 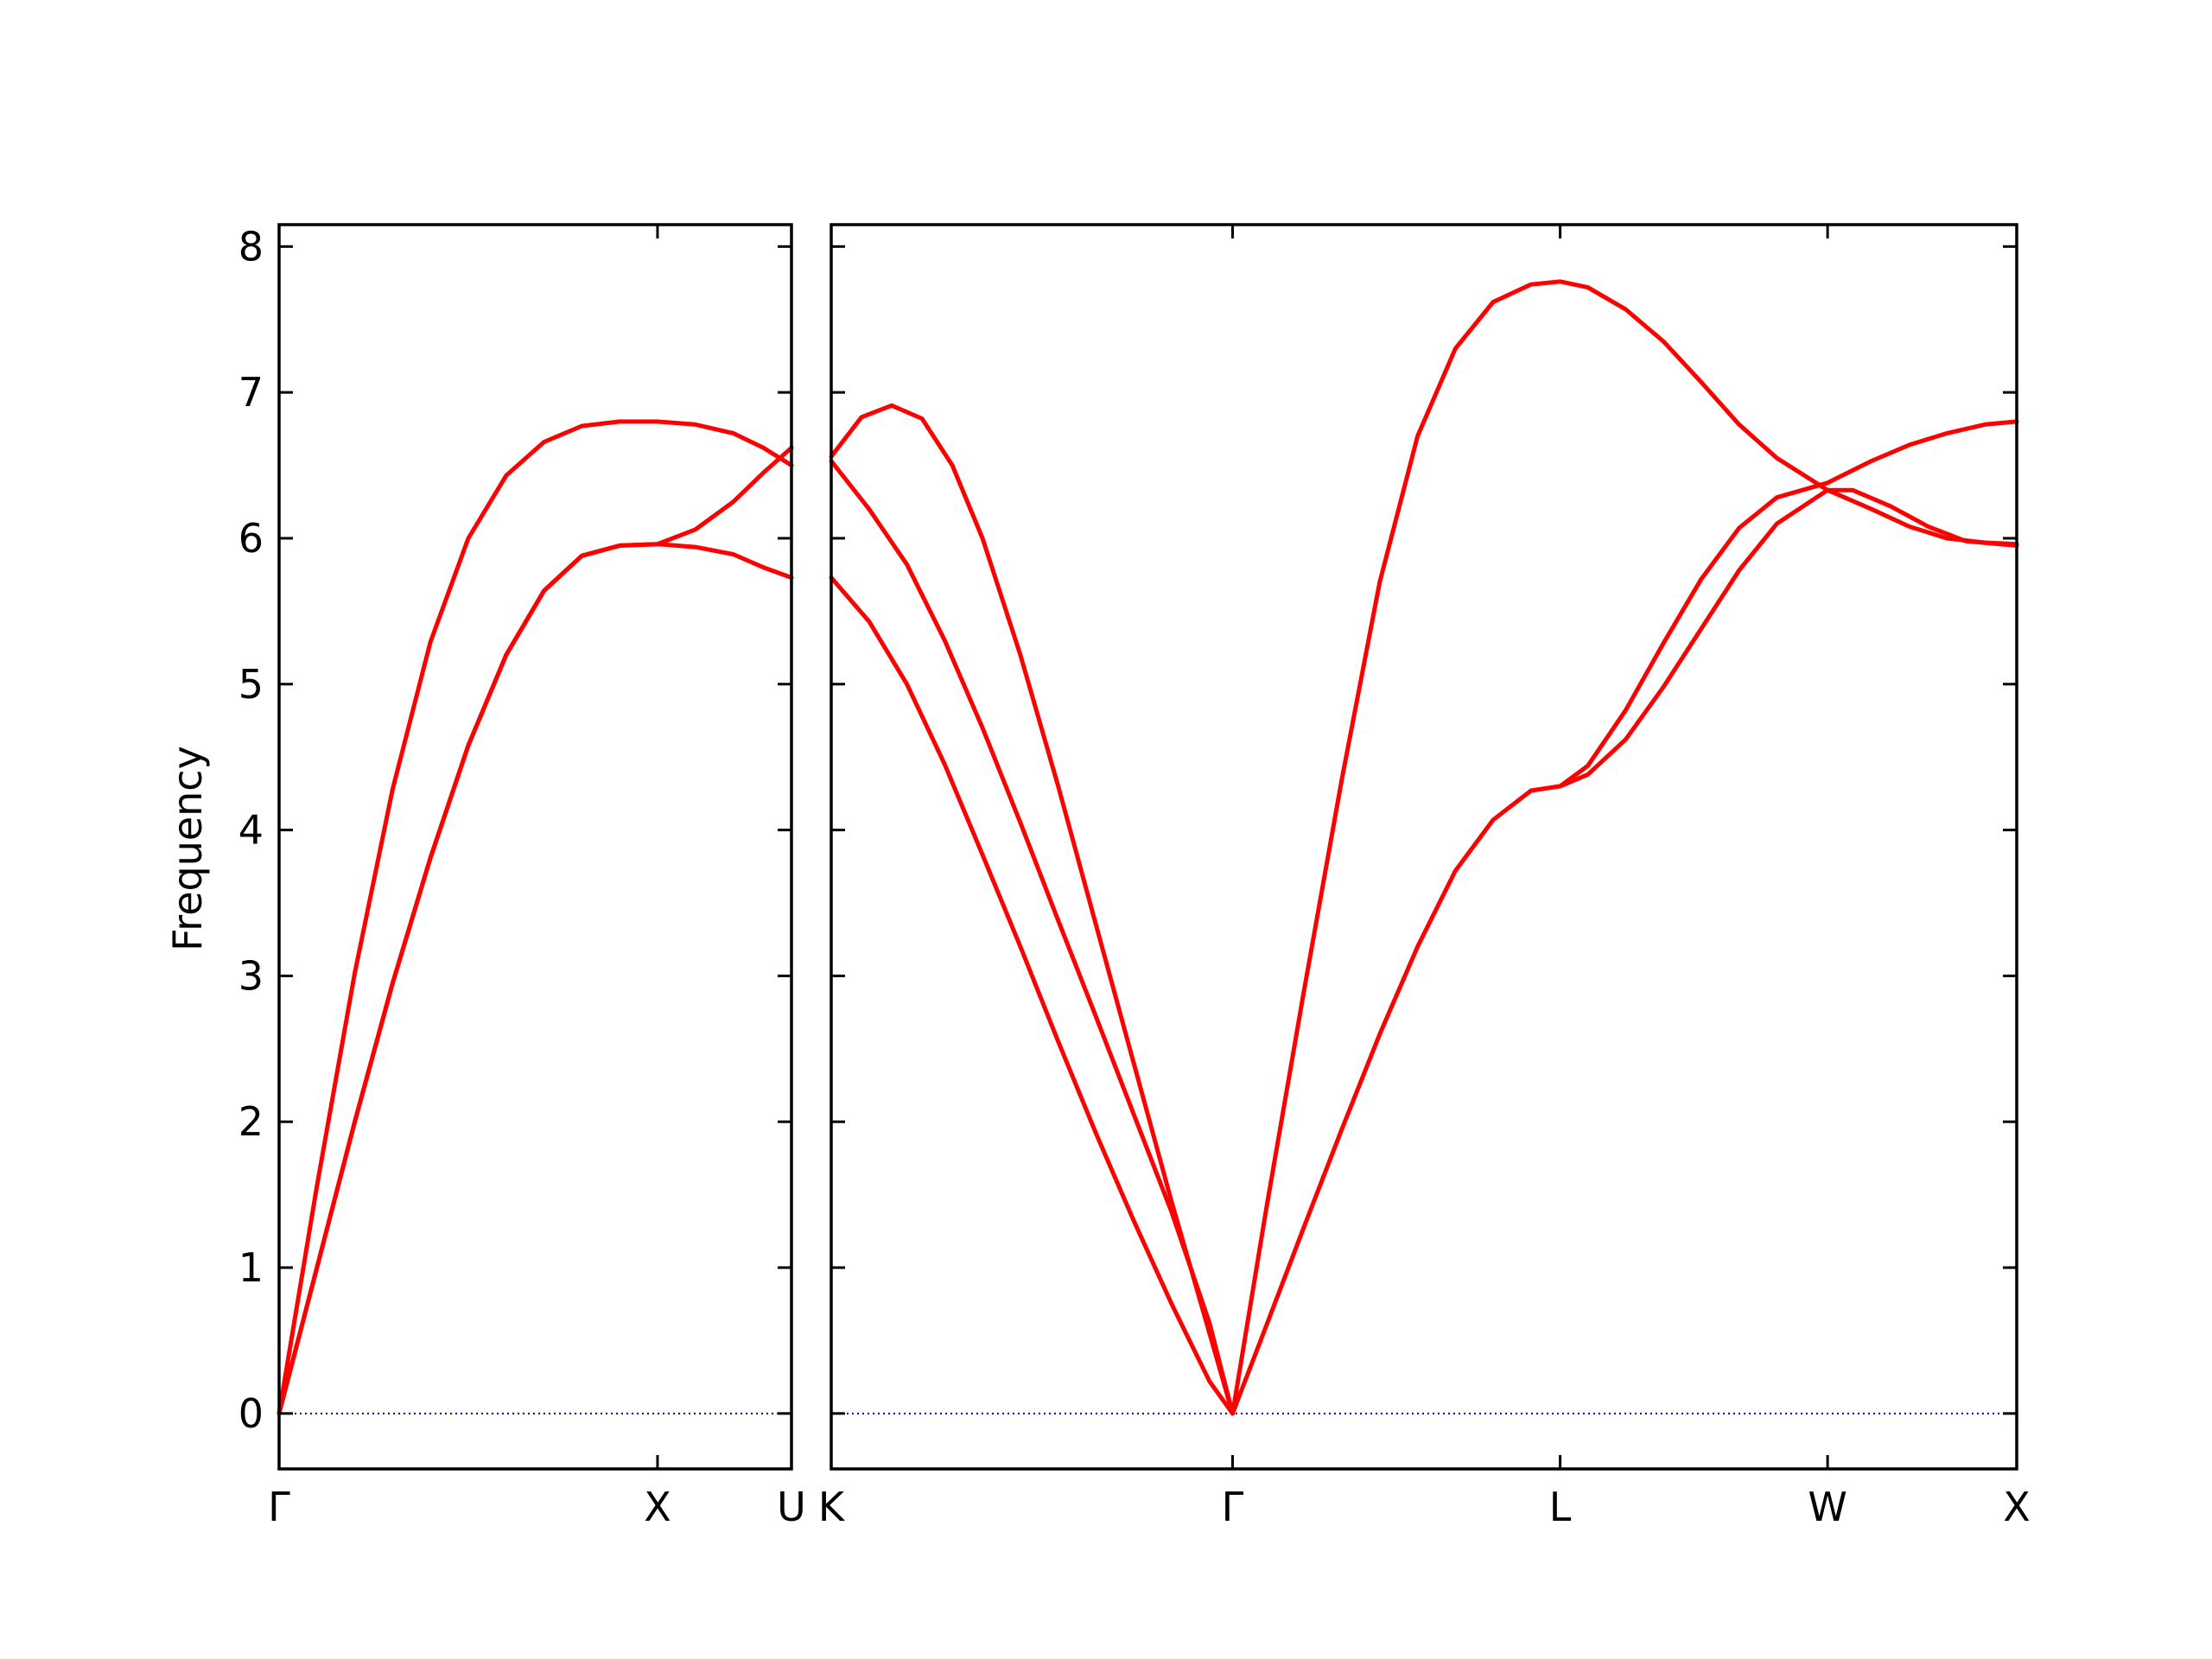 What do you see at coordinates (187, 848) in the screenshot?
I see `y-axis-label: Frequency` at bounding box center [187, 848].